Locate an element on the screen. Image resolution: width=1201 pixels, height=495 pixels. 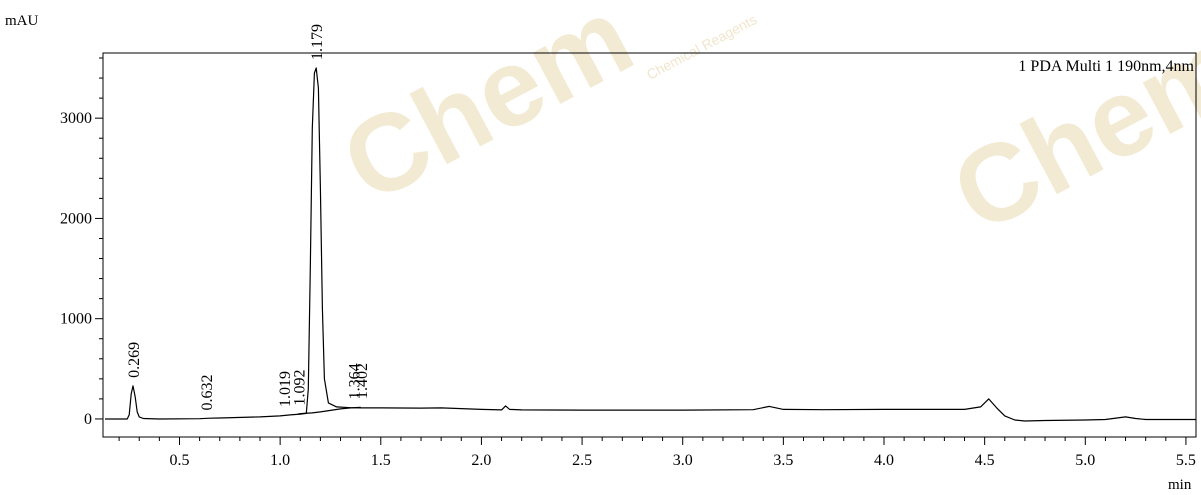
x-tick-label: 1.0 is located at coordinates (280, 460).